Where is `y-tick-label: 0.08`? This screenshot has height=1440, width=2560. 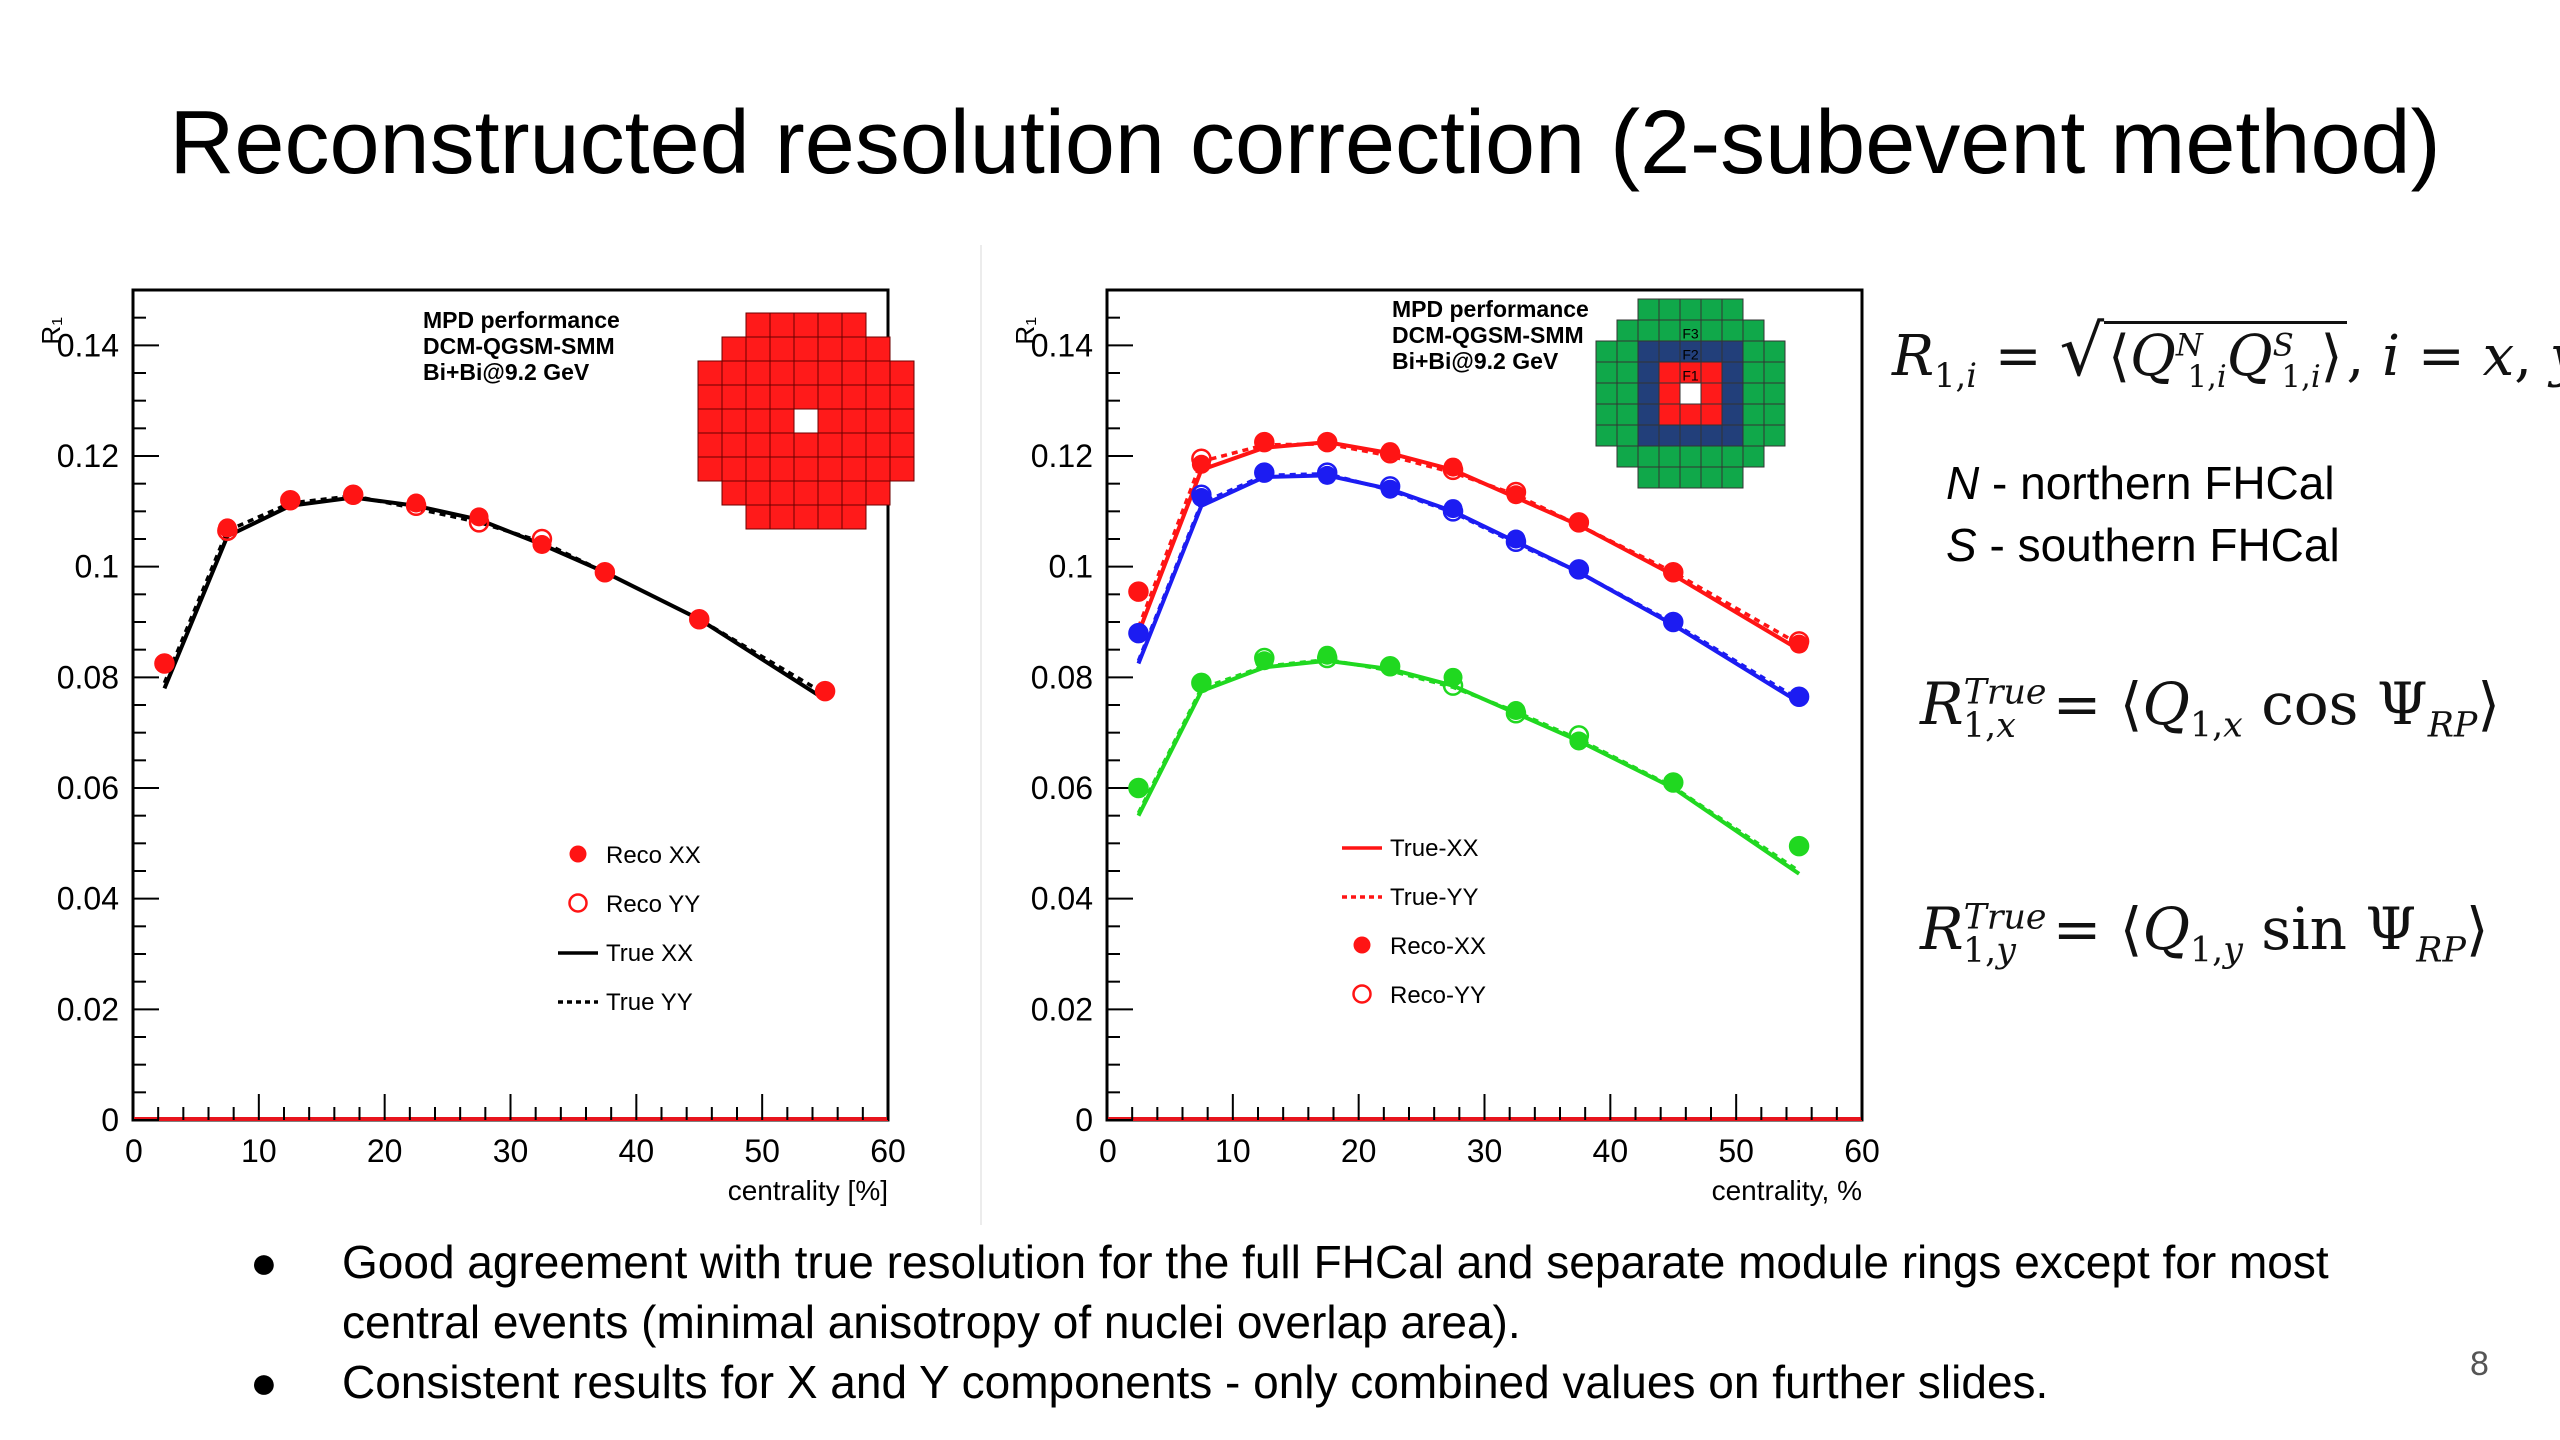 y-tick-label: 0.08 is located at coordinates (88, 677).